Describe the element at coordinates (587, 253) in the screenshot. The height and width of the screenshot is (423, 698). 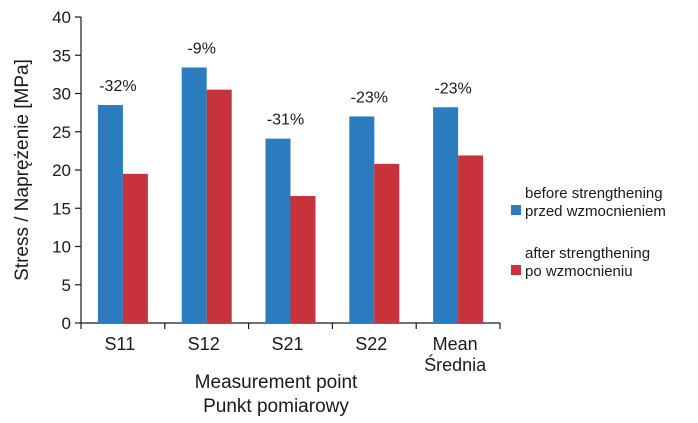
I see `legend-label: after strengthening` at that location.